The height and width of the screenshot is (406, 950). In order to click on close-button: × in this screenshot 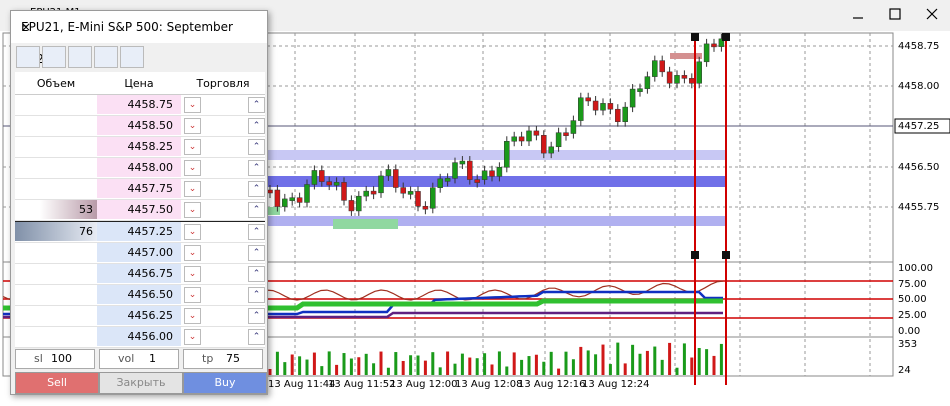, I will do `click(26, 27)`.